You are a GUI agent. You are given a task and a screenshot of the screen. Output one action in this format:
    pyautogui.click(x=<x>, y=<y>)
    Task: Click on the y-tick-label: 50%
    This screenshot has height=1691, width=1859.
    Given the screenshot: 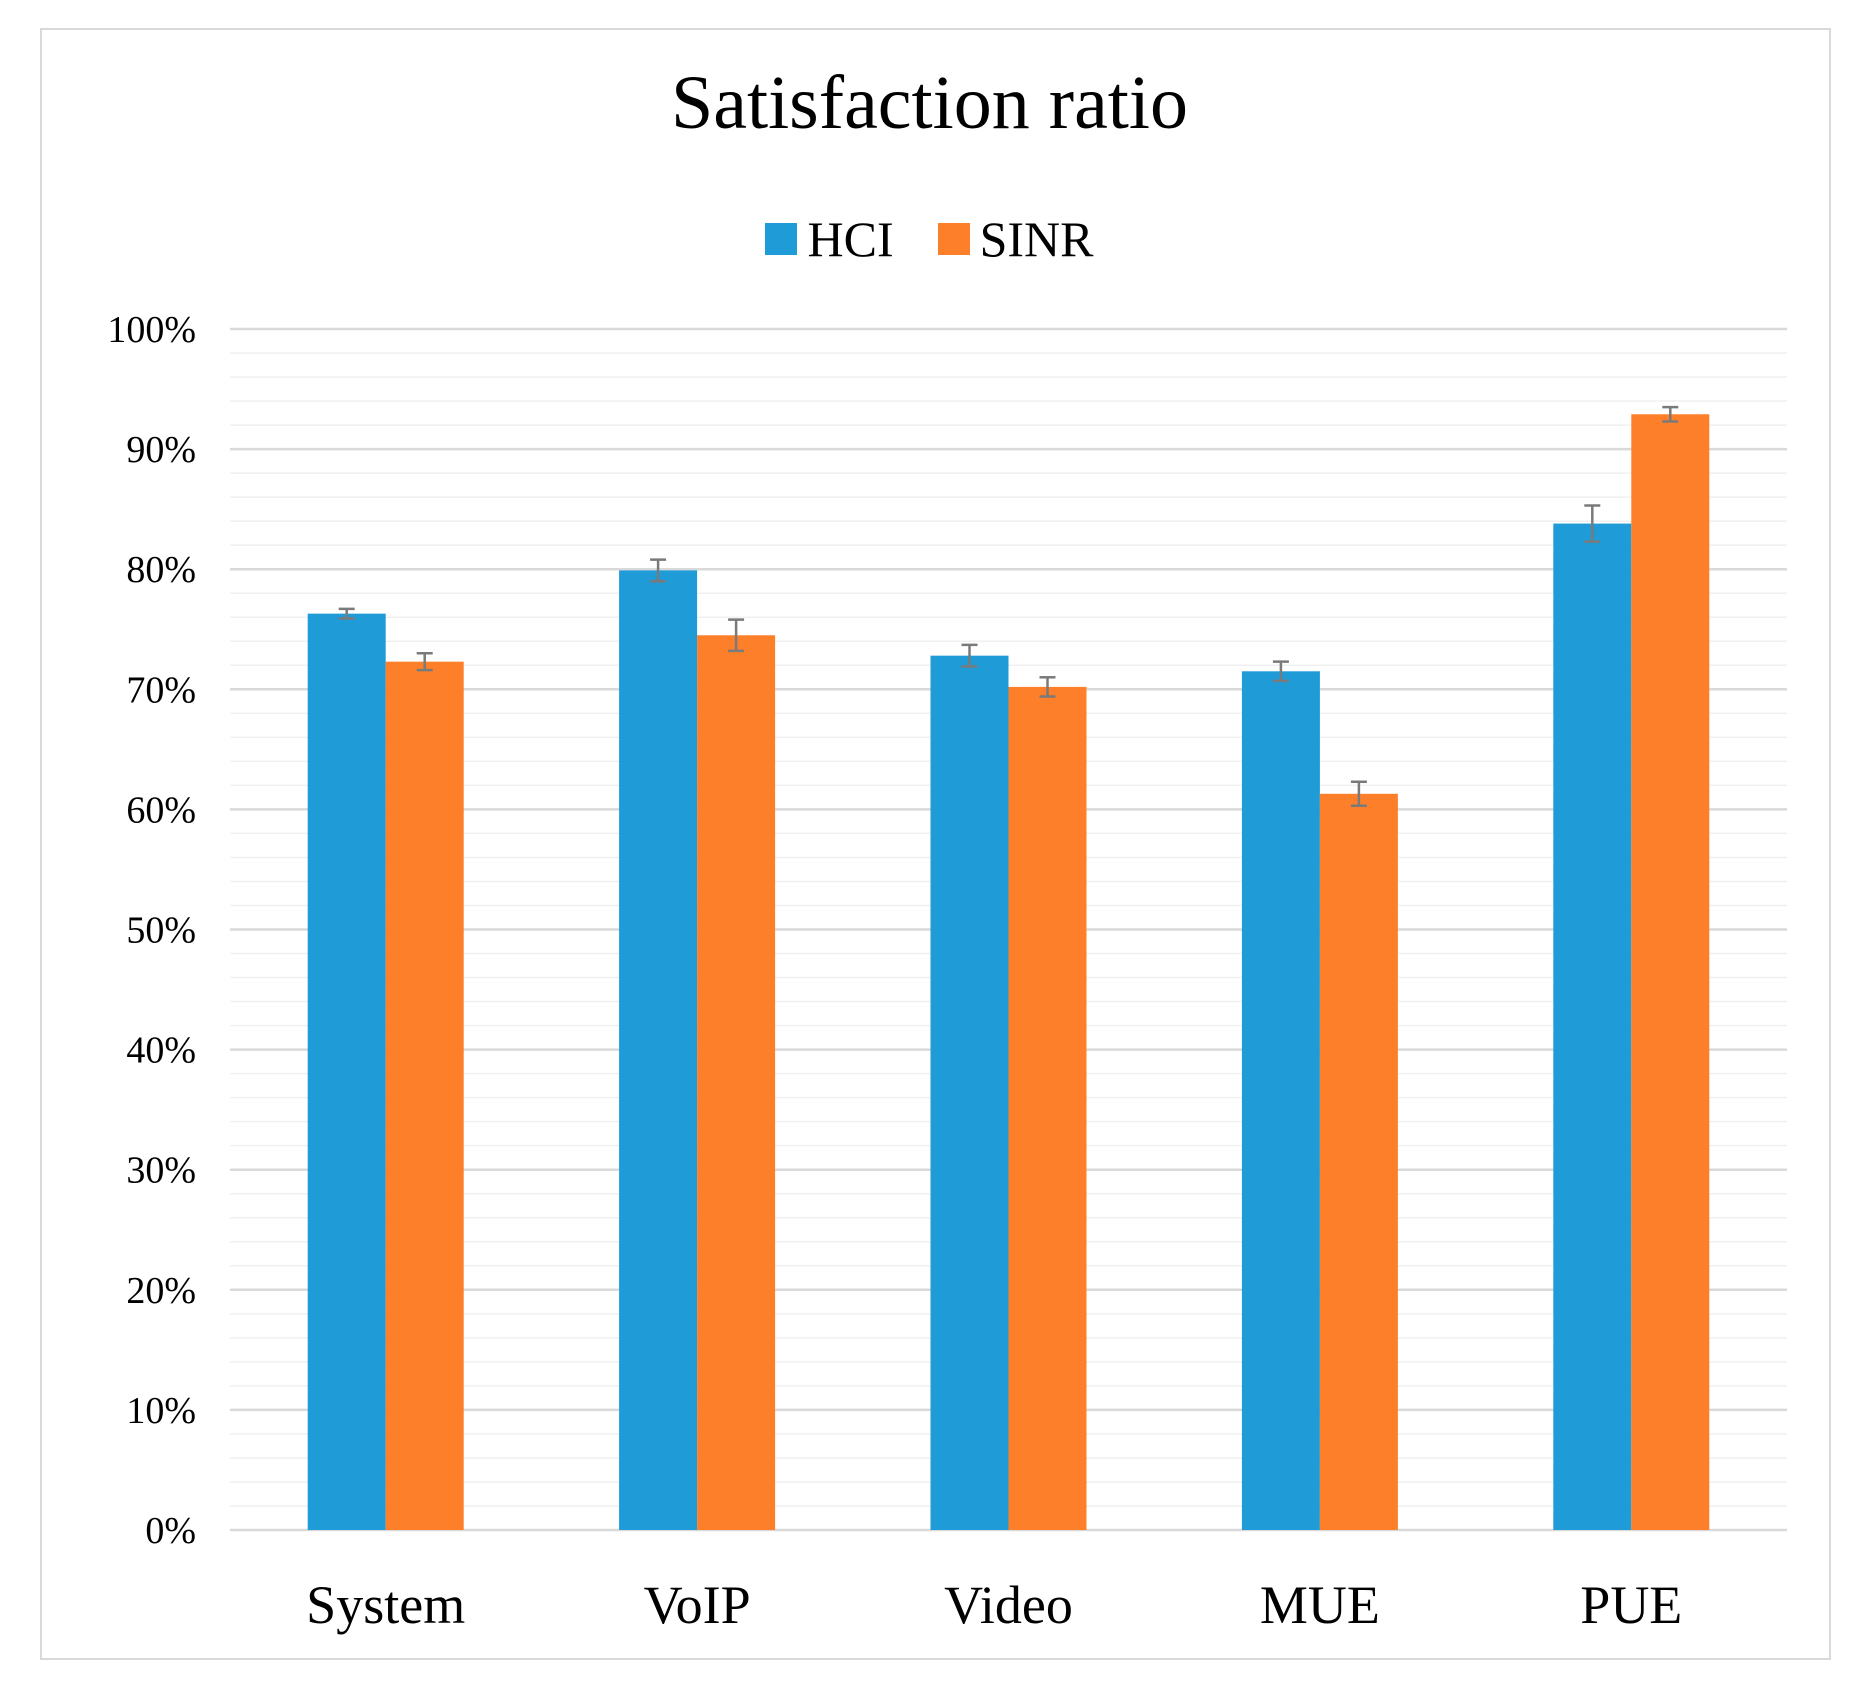 What is the action you would take?
    pyautogui.click(x=161, y=931)
    